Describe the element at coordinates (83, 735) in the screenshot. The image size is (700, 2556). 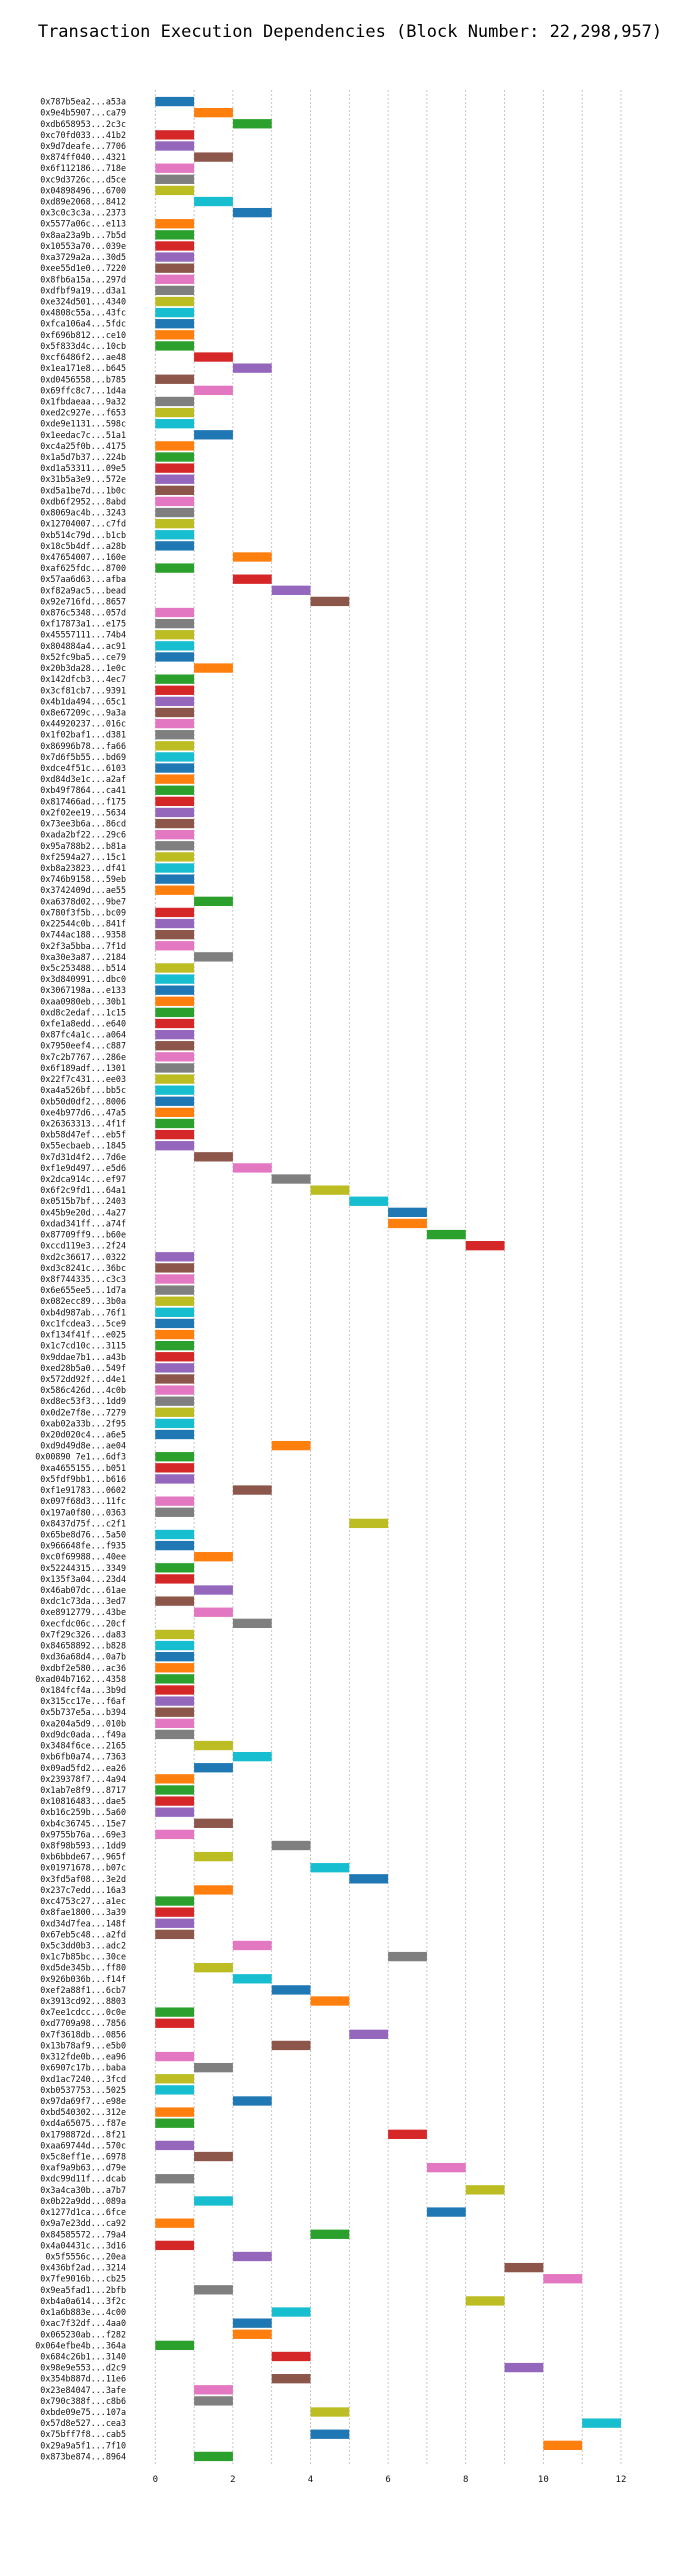
I see `y-tick-label: 0x1f02baf1...d381` at that location.